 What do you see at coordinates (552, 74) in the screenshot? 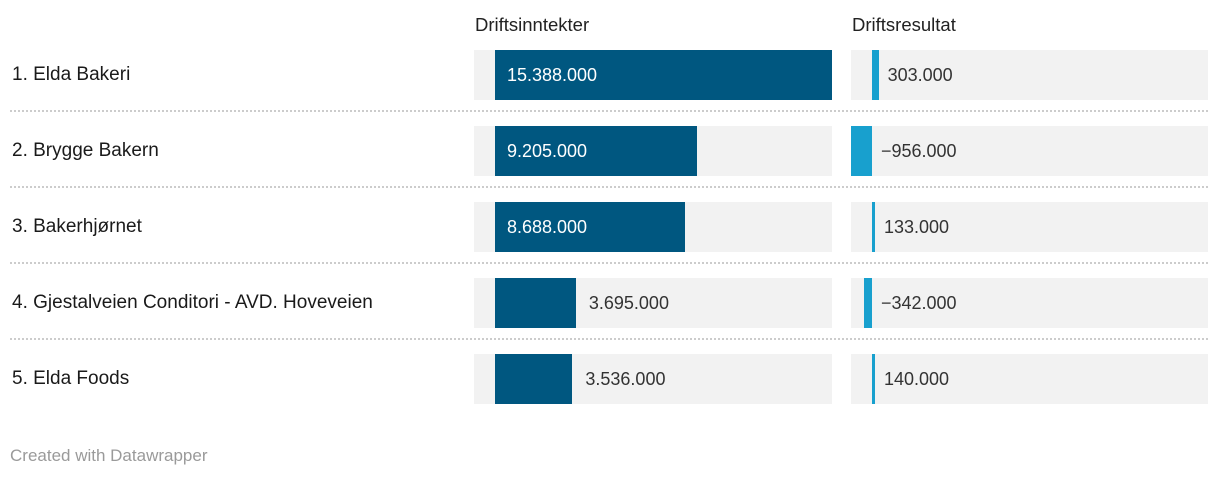
I see `revenue-value-label: 15.388.000` at bounding box center [552, 74].